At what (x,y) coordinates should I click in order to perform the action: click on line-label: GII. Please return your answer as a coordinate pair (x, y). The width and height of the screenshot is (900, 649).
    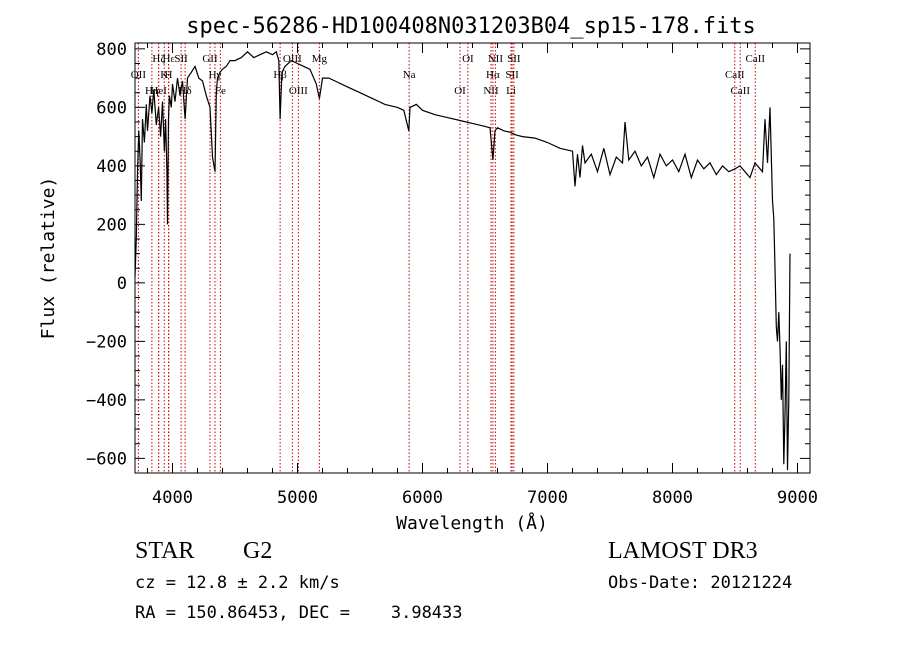
    Looking at the image, I should click on (210, 59).